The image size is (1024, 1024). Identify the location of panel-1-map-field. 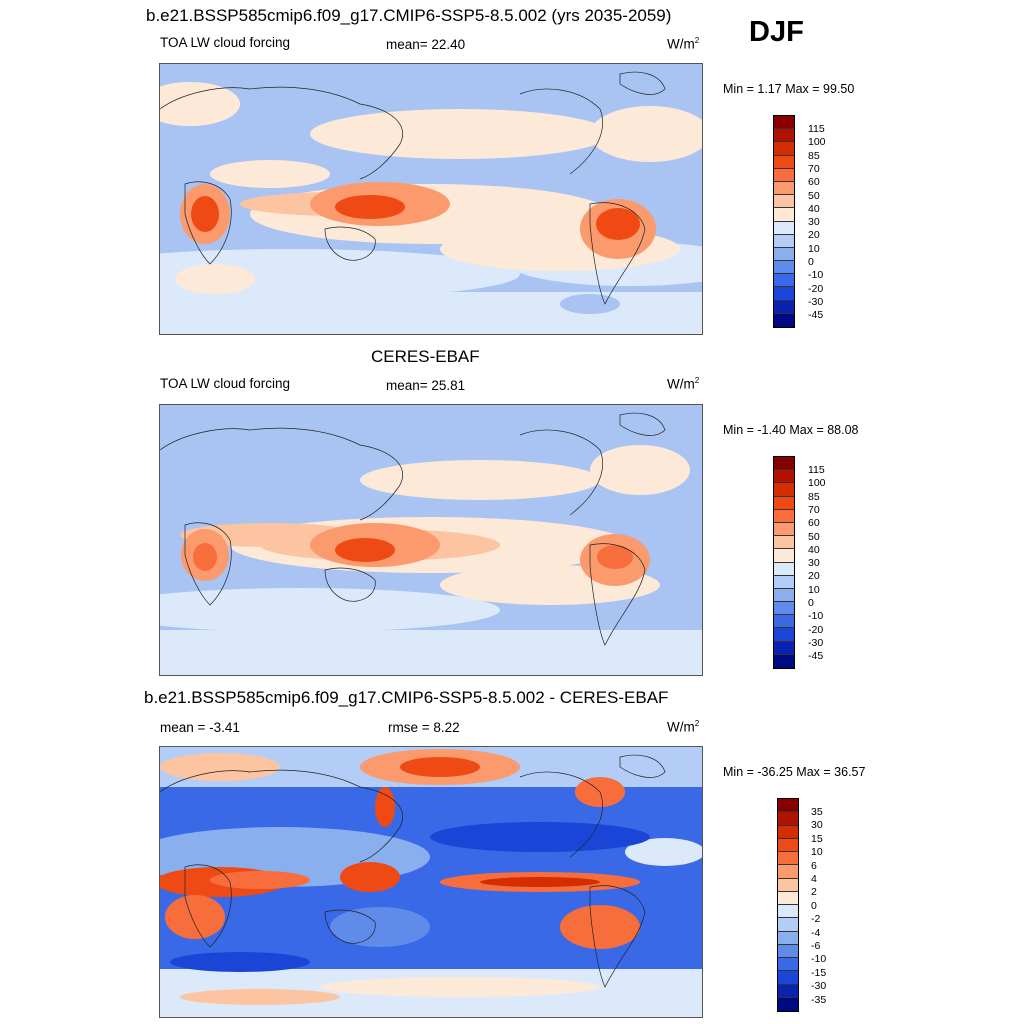
(431, 199).